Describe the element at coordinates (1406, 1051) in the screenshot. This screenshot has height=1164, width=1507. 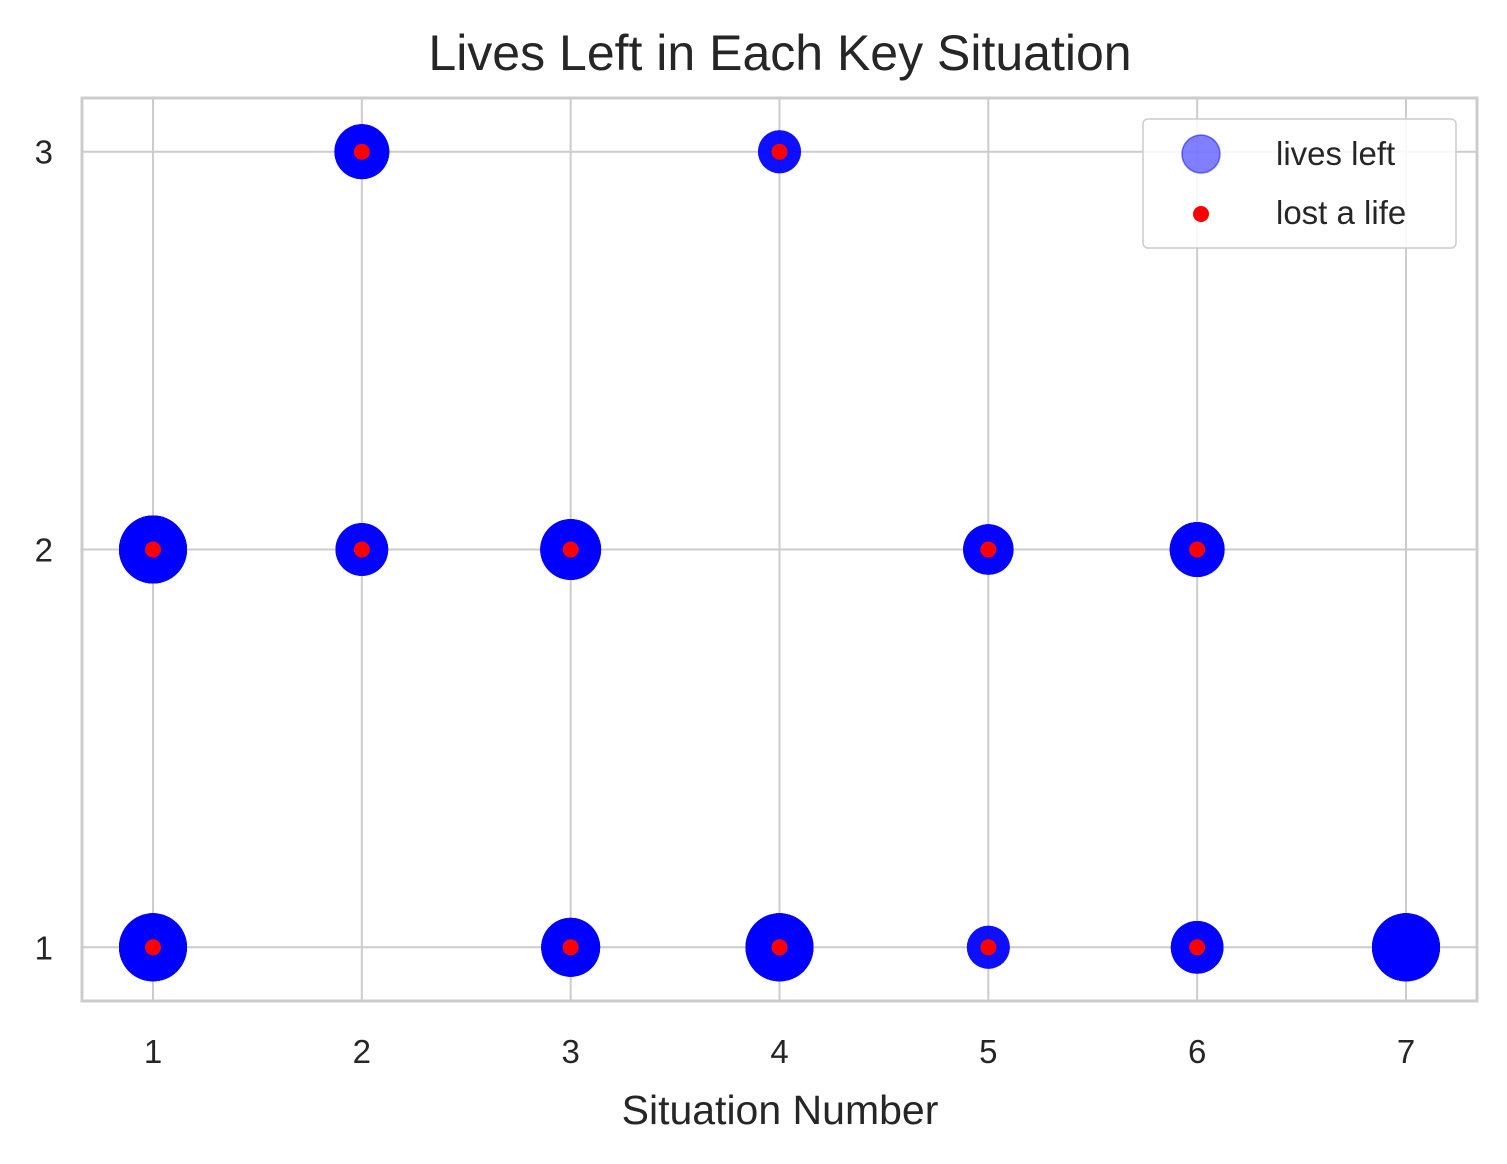
I see `x-tick-label: 7` at that location.